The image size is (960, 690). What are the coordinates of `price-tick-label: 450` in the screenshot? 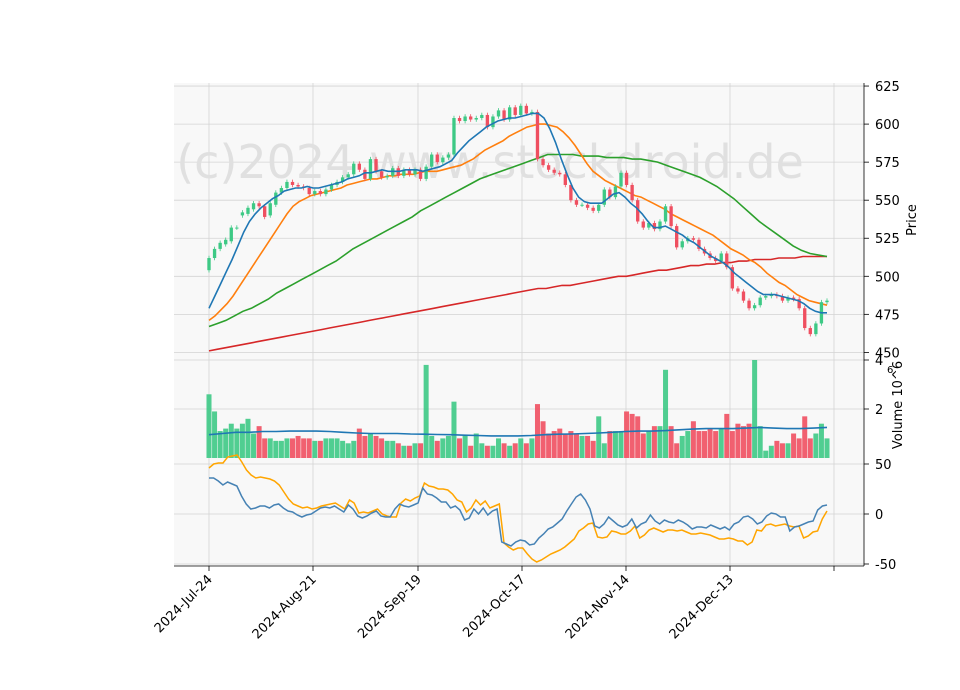 It's located at (887, 353).